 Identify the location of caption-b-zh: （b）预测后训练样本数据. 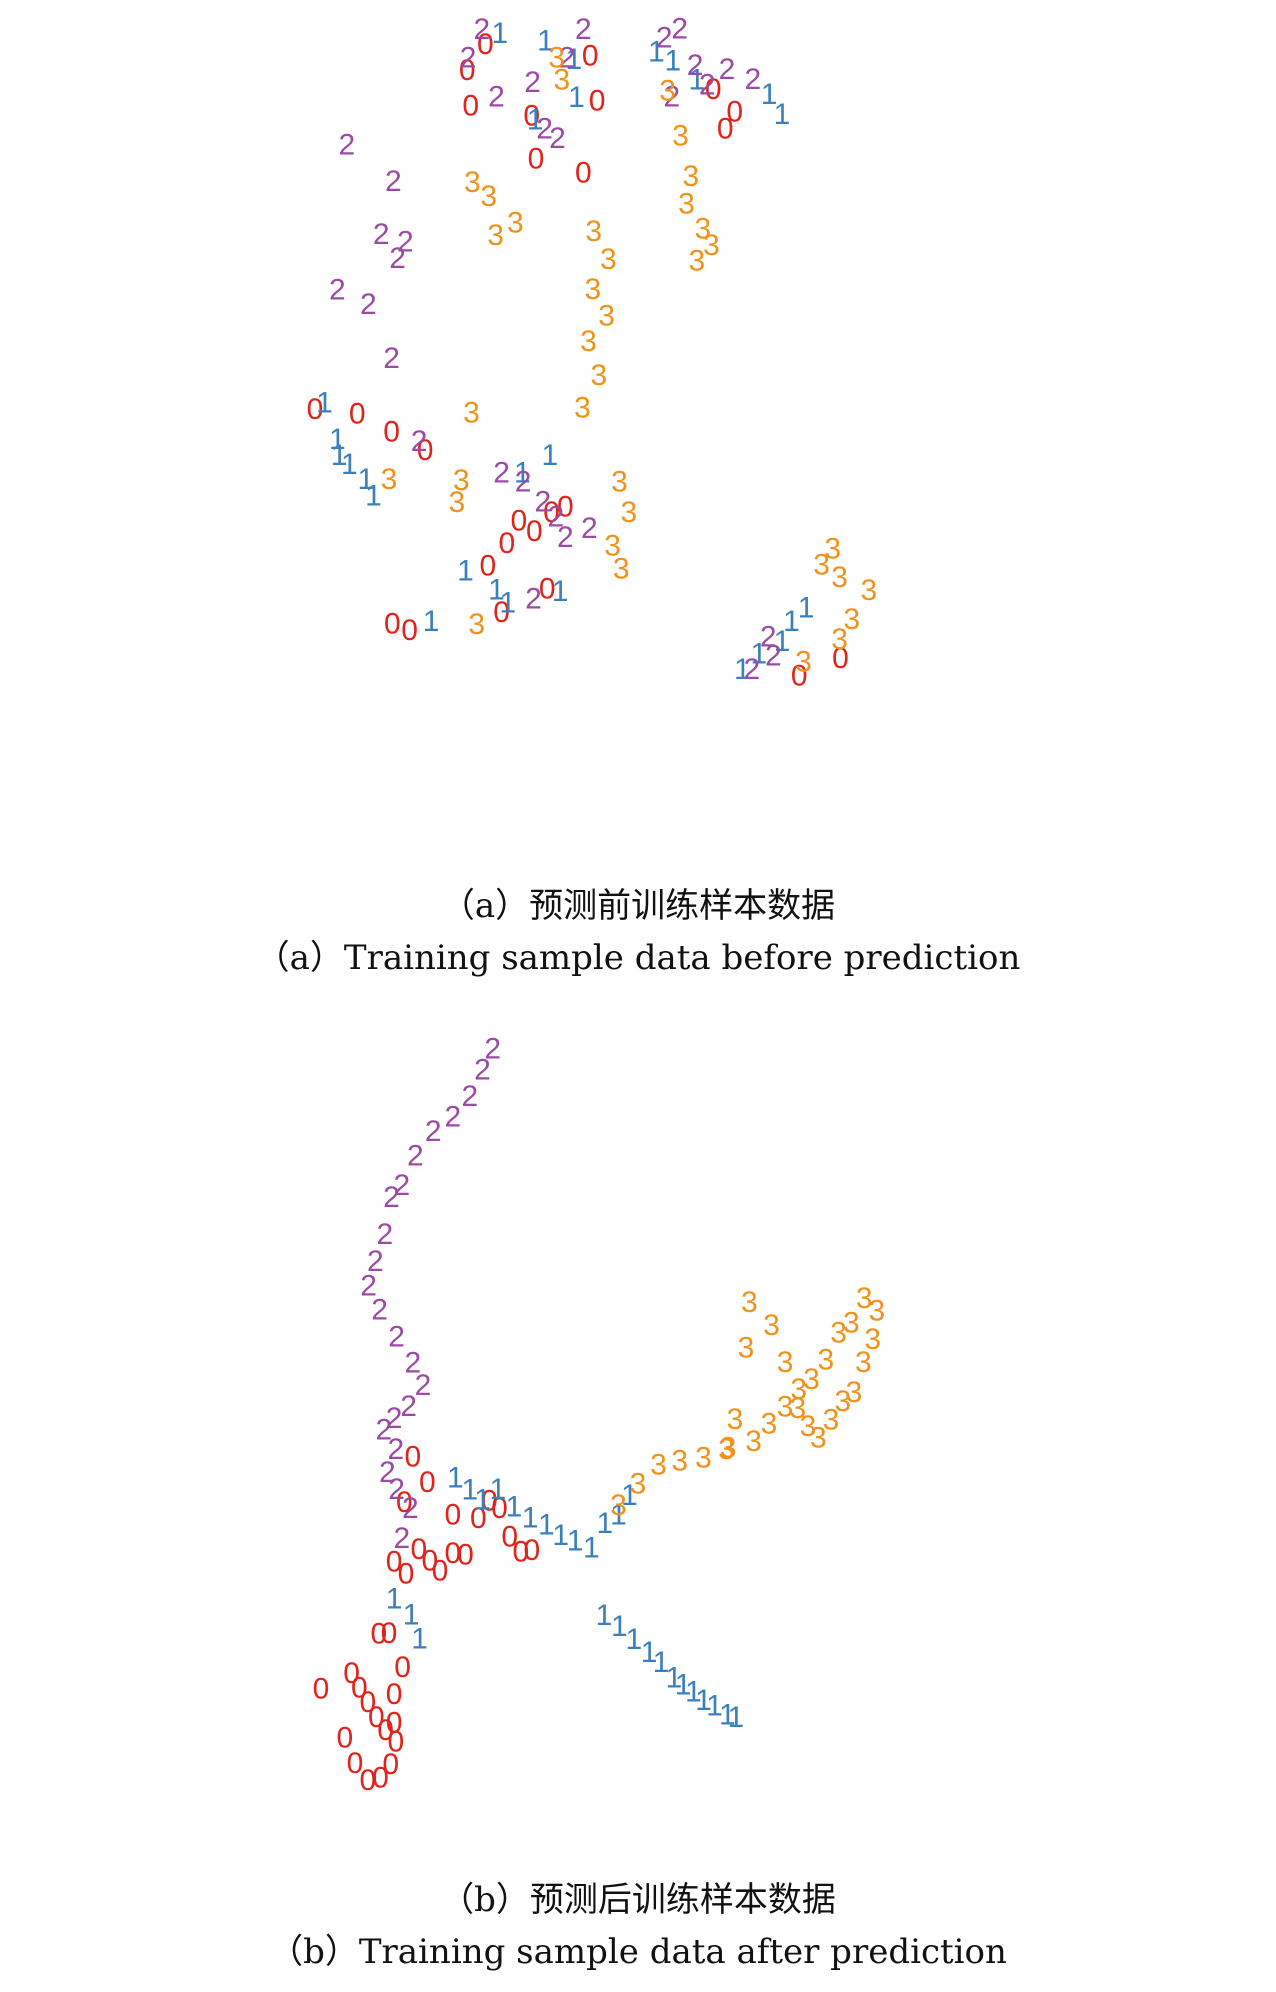
(638, 1900).